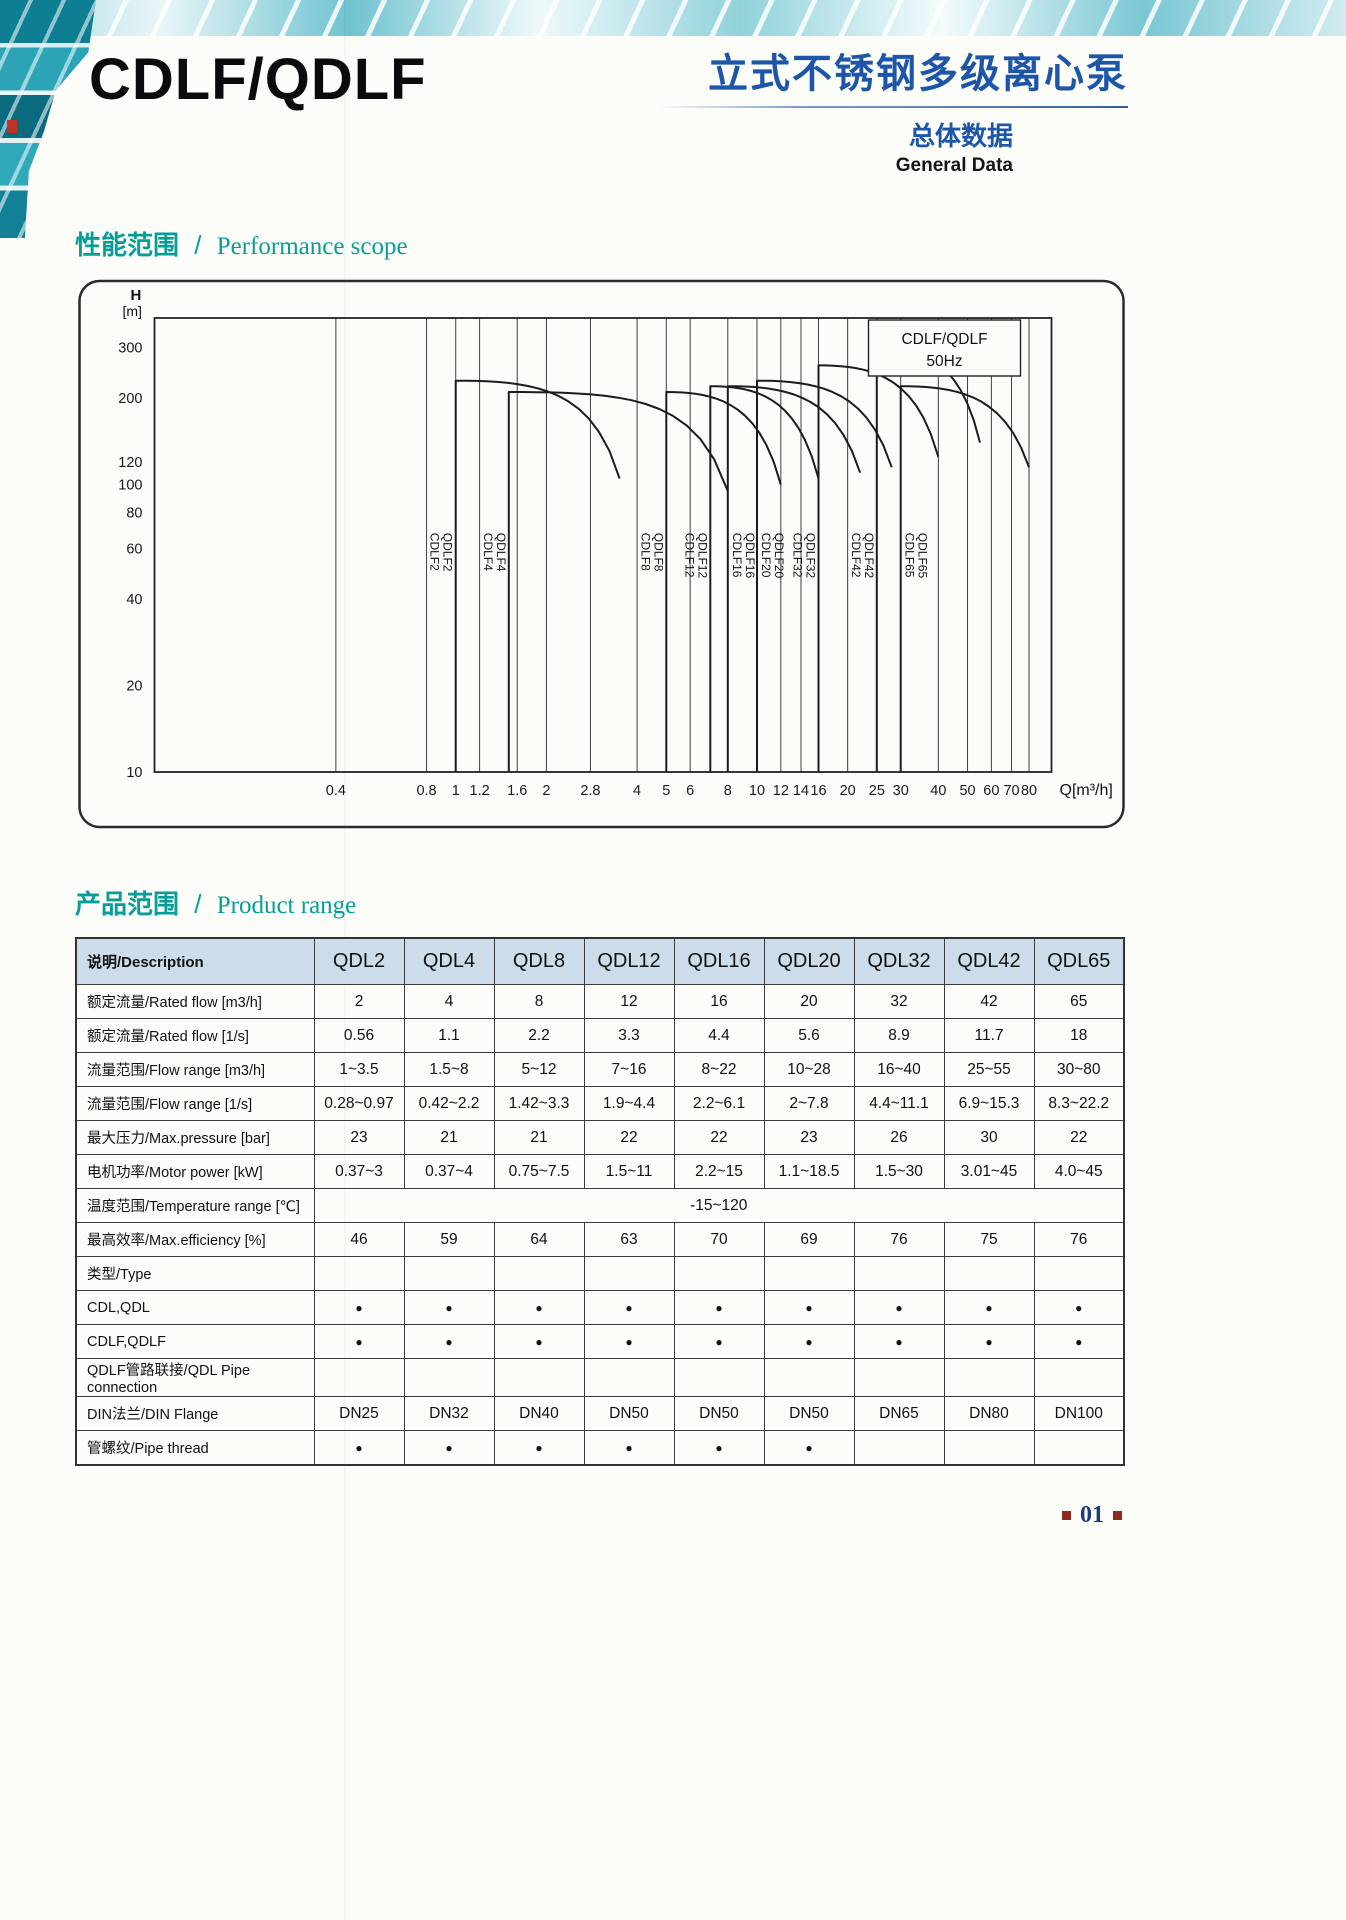 This screenshot has height=1920, width=1346. I want to click on row-label: 最大压力/Max.pressure [bar], so click(195, 1137).